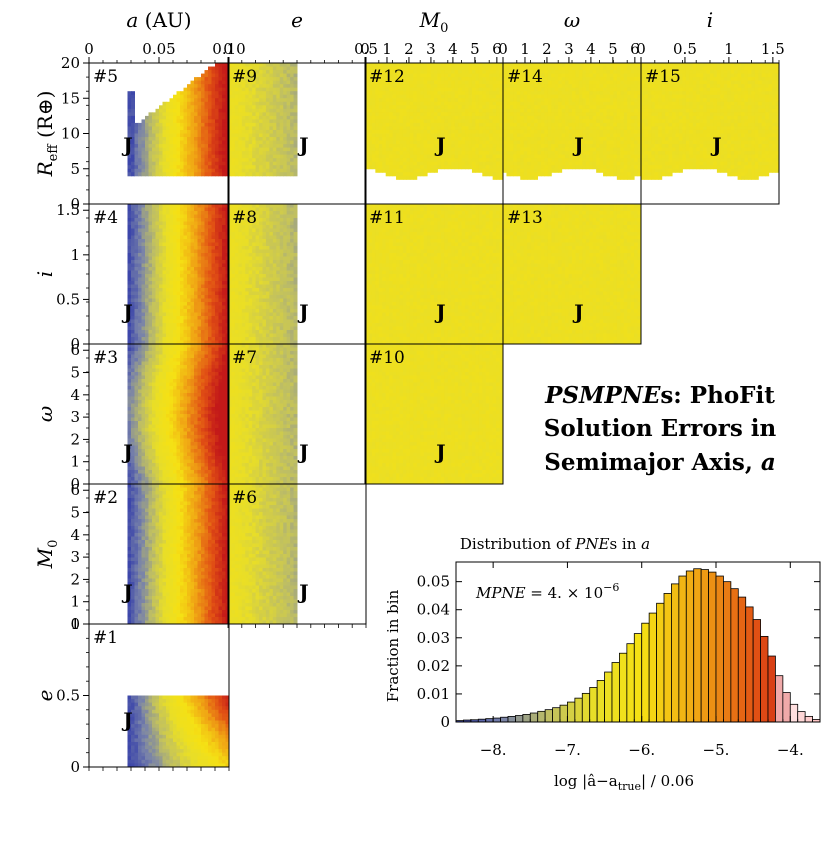 This screenshot has width=830, height=858. I want to click on panel-12: #12 J, so click(434, 121).